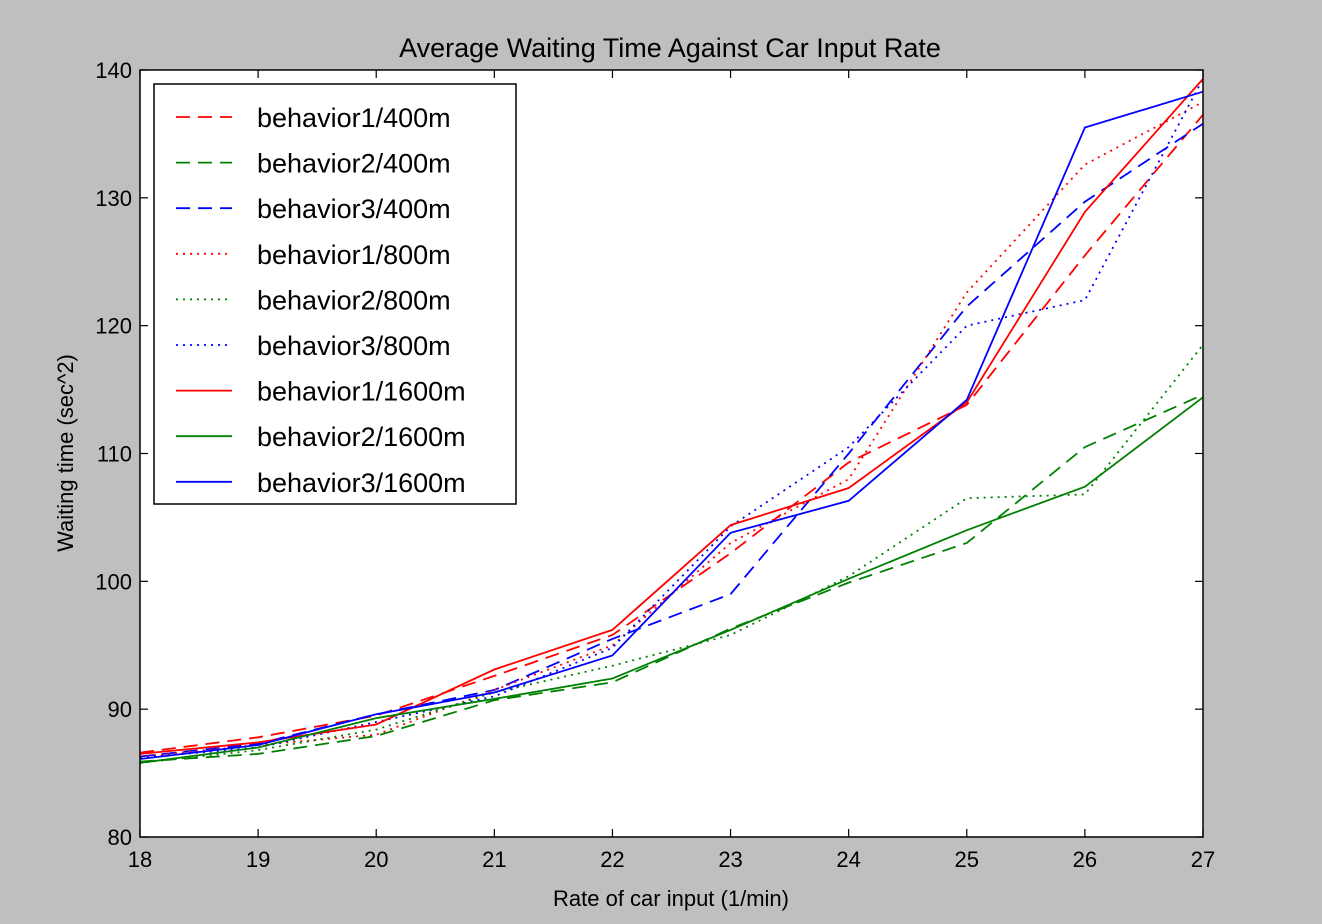 This screenshot has height=924, width=1322. What do you see at coordinates (612, 859) in the screenshot?
I see `x-tick-label-4: 22` at bounding box center [612, 859].